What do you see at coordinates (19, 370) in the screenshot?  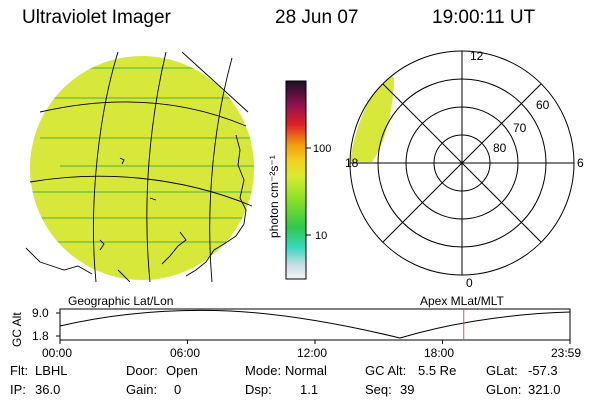 I see `filter-label: Flt:` at bounding box center [19, 370].